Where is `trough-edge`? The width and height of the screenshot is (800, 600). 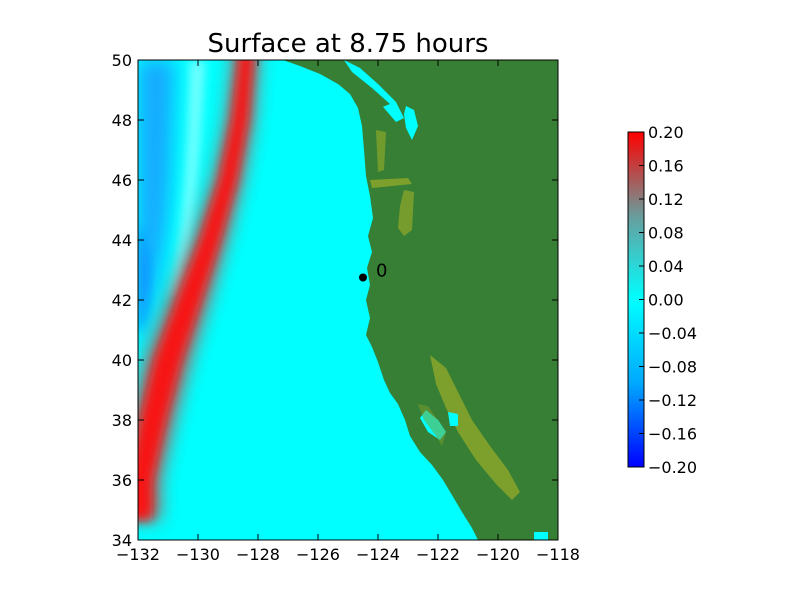
trough-edge is located at coordinates (144, 277).